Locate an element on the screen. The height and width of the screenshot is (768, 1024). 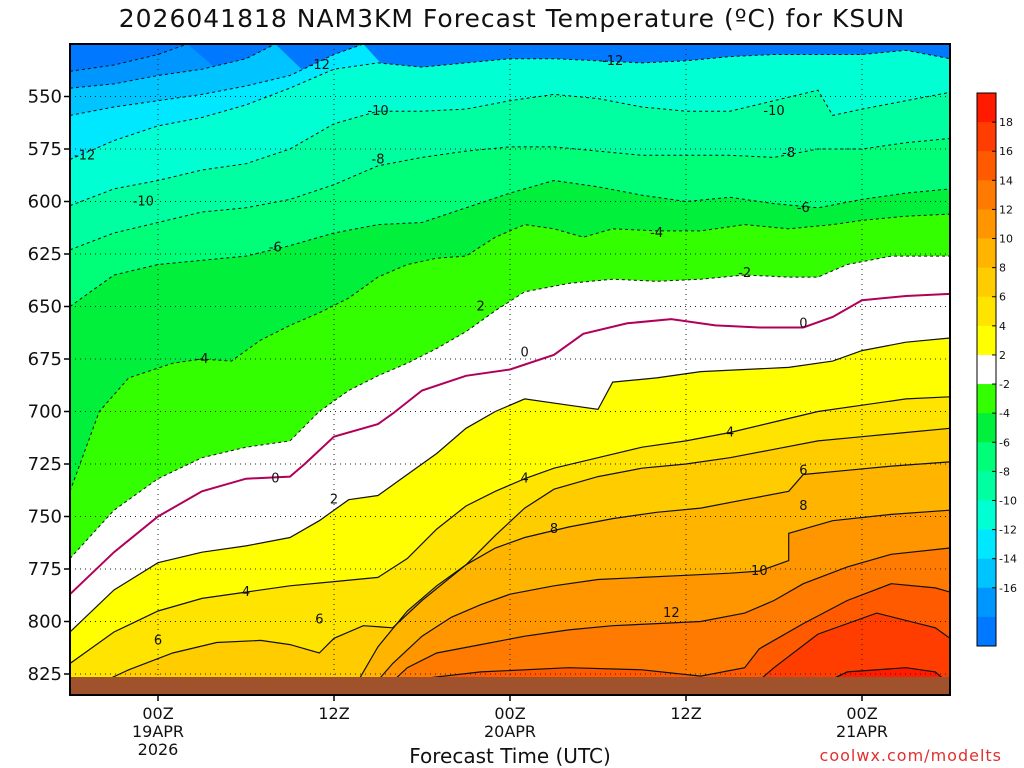
colorbar-frame is located at coordinates (986, 369).